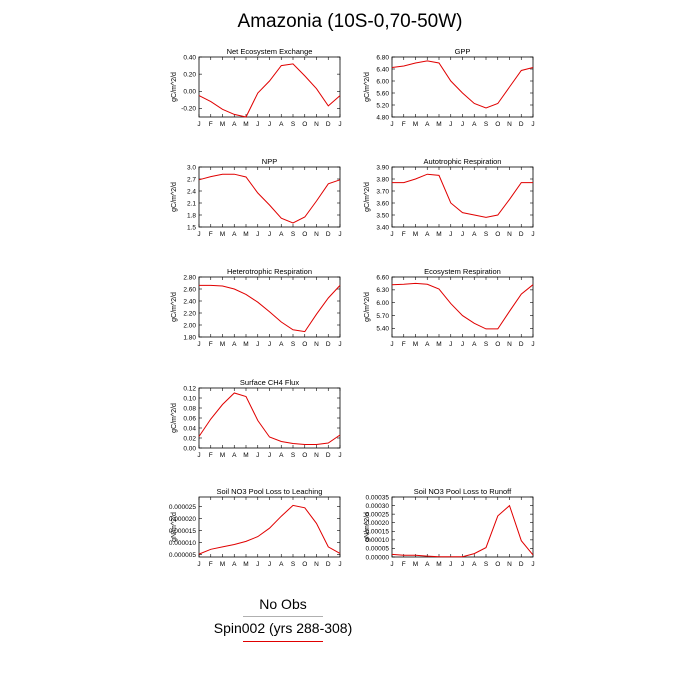 The height and width of the screenshot is (700, 700). Describe the element at coordinates (382, 69) in the screenshot. I see `y-tick-label: 6.40` at that location.